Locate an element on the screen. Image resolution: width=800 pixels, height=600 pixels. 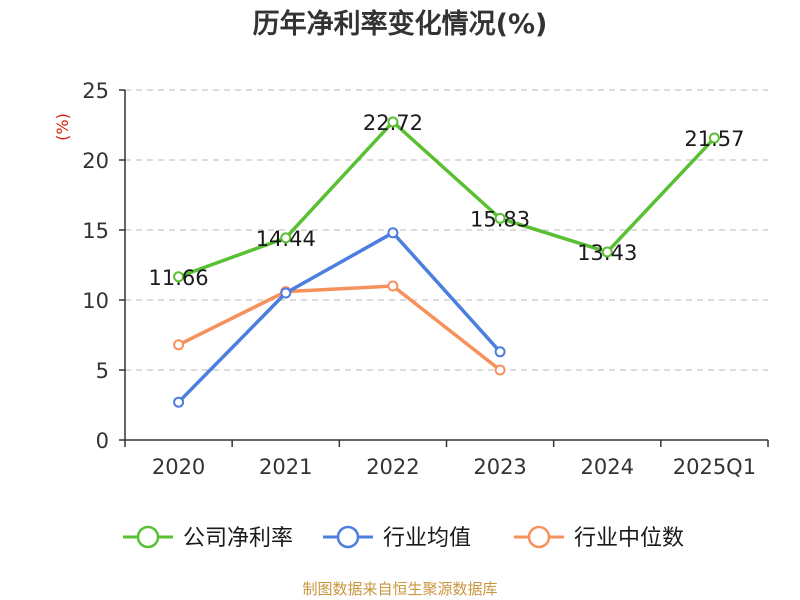
y-tick-label: 15 is located at coordinates (95, 231).